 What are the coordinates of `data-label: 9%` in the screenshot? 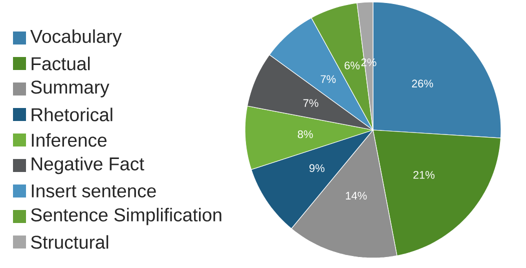 It's located at (316, 168).